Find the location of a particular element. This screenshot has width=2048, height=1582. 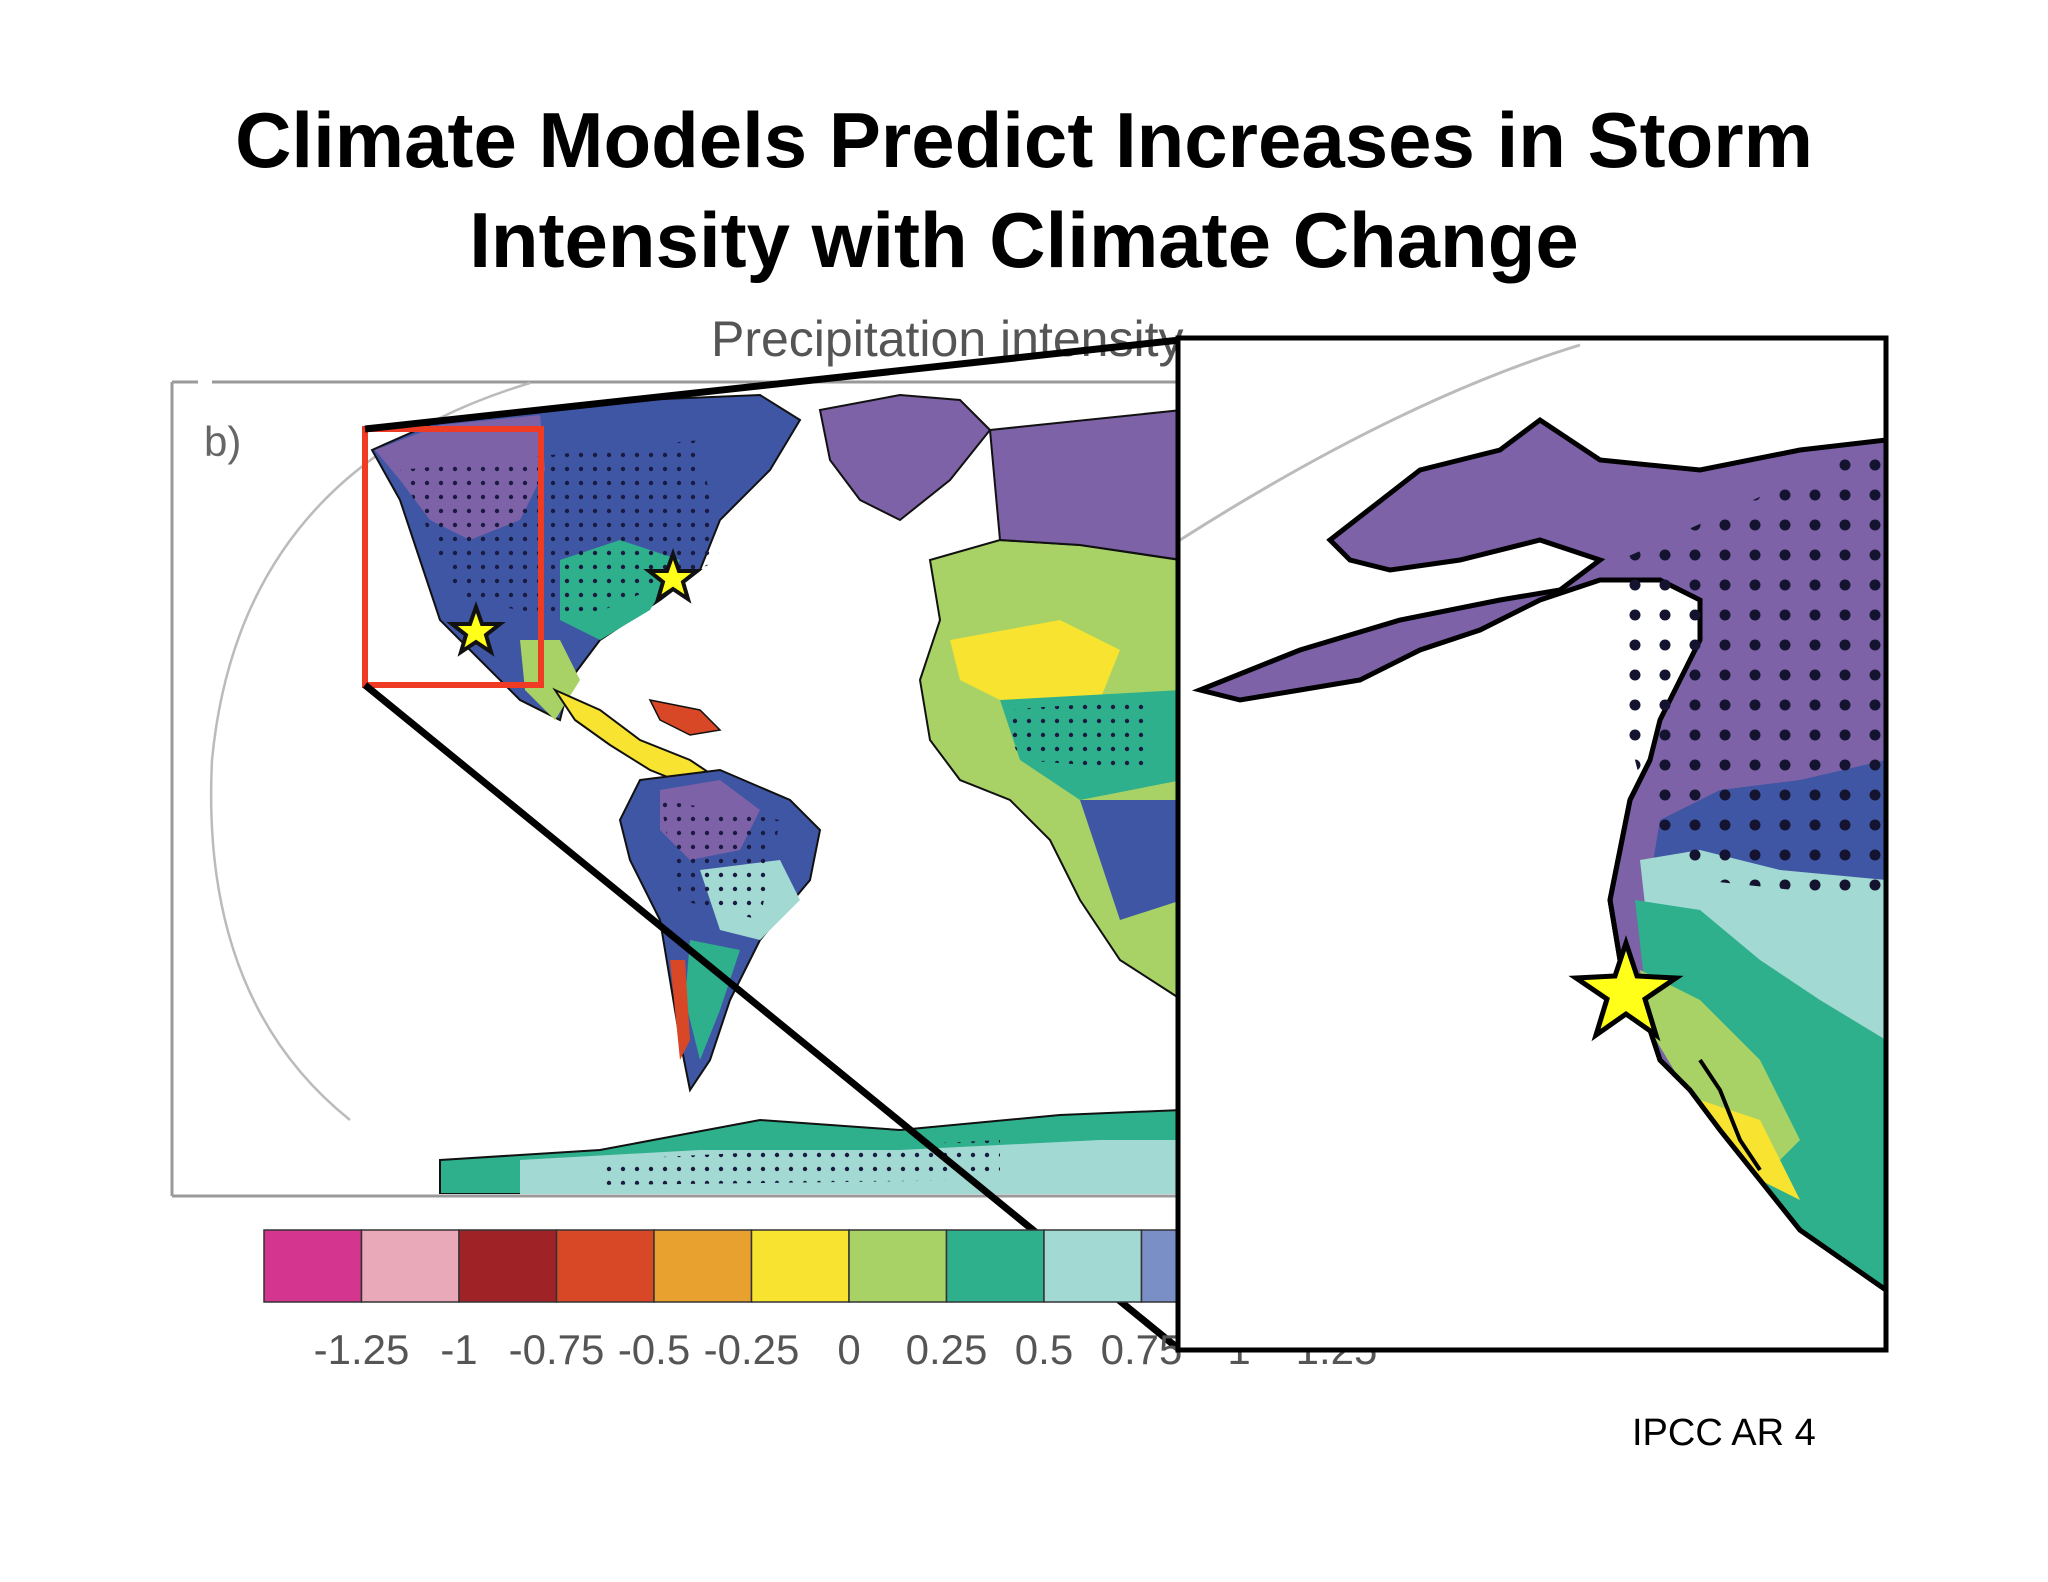

panel-label: b) is located at coordinates (222, 441).